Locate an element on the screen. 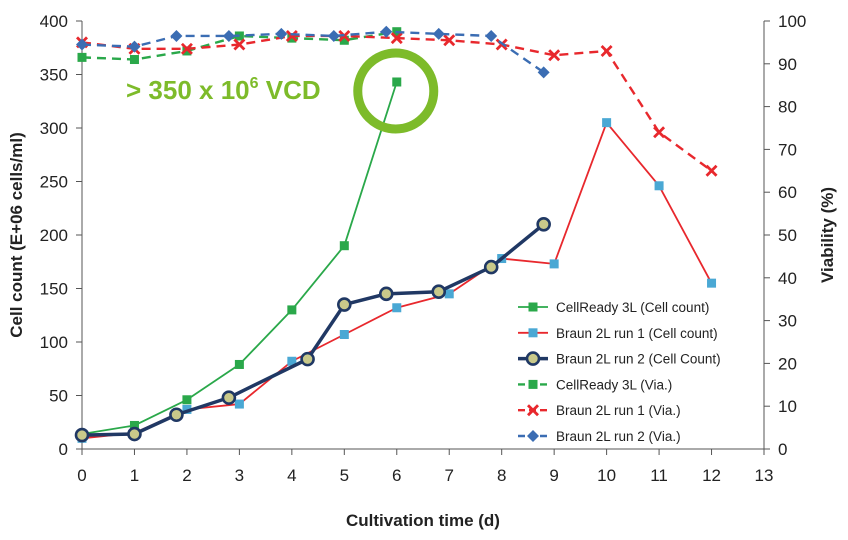  y2-tick-label: 60 is located at coordinates (787, 192).